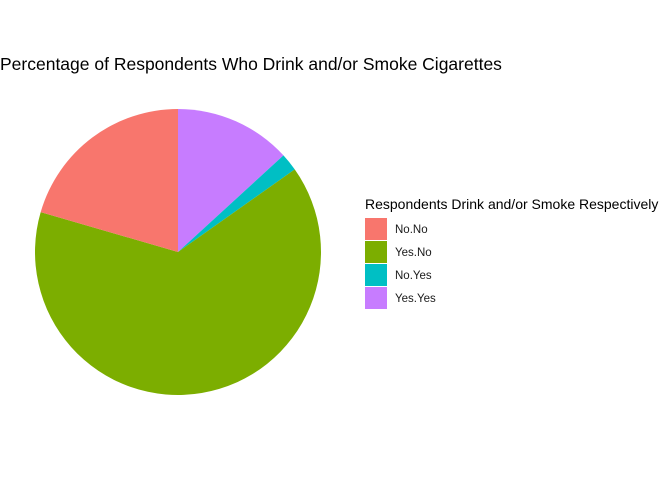 The height and width of the screenshot is (480, 672). I want to click on legend-item-yes-yes: Yes.Yes, so click(400, 298).